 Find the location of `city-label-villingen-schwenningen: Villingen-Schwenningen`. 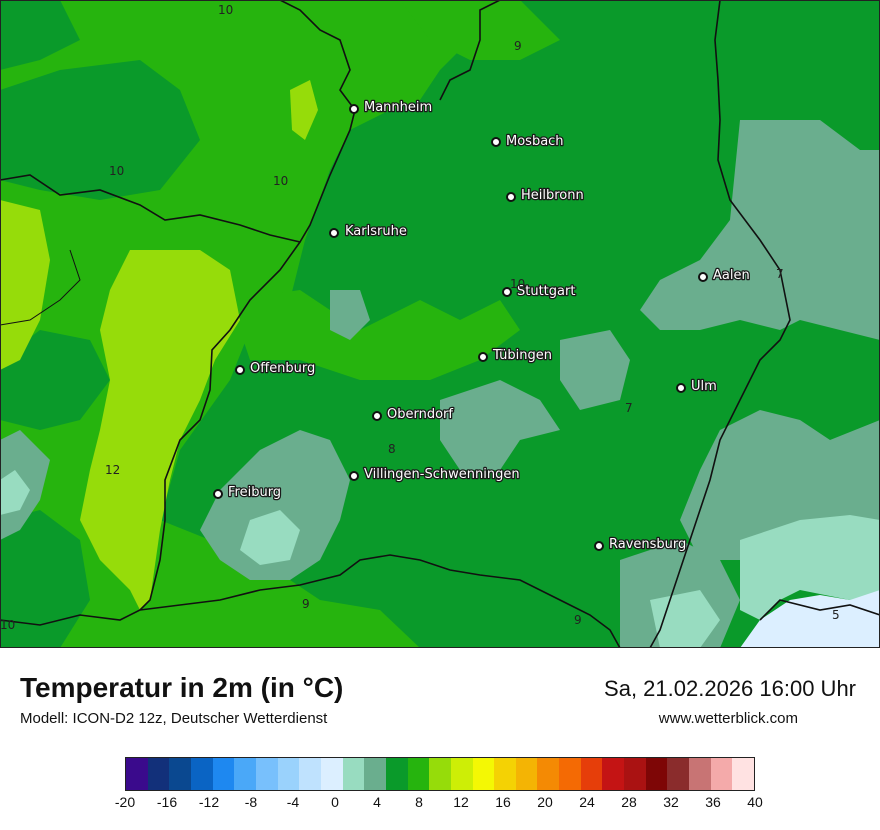

city-label-villingen-schwenningen: Villingen-Schwenningen is located at coordinates (442, 474).